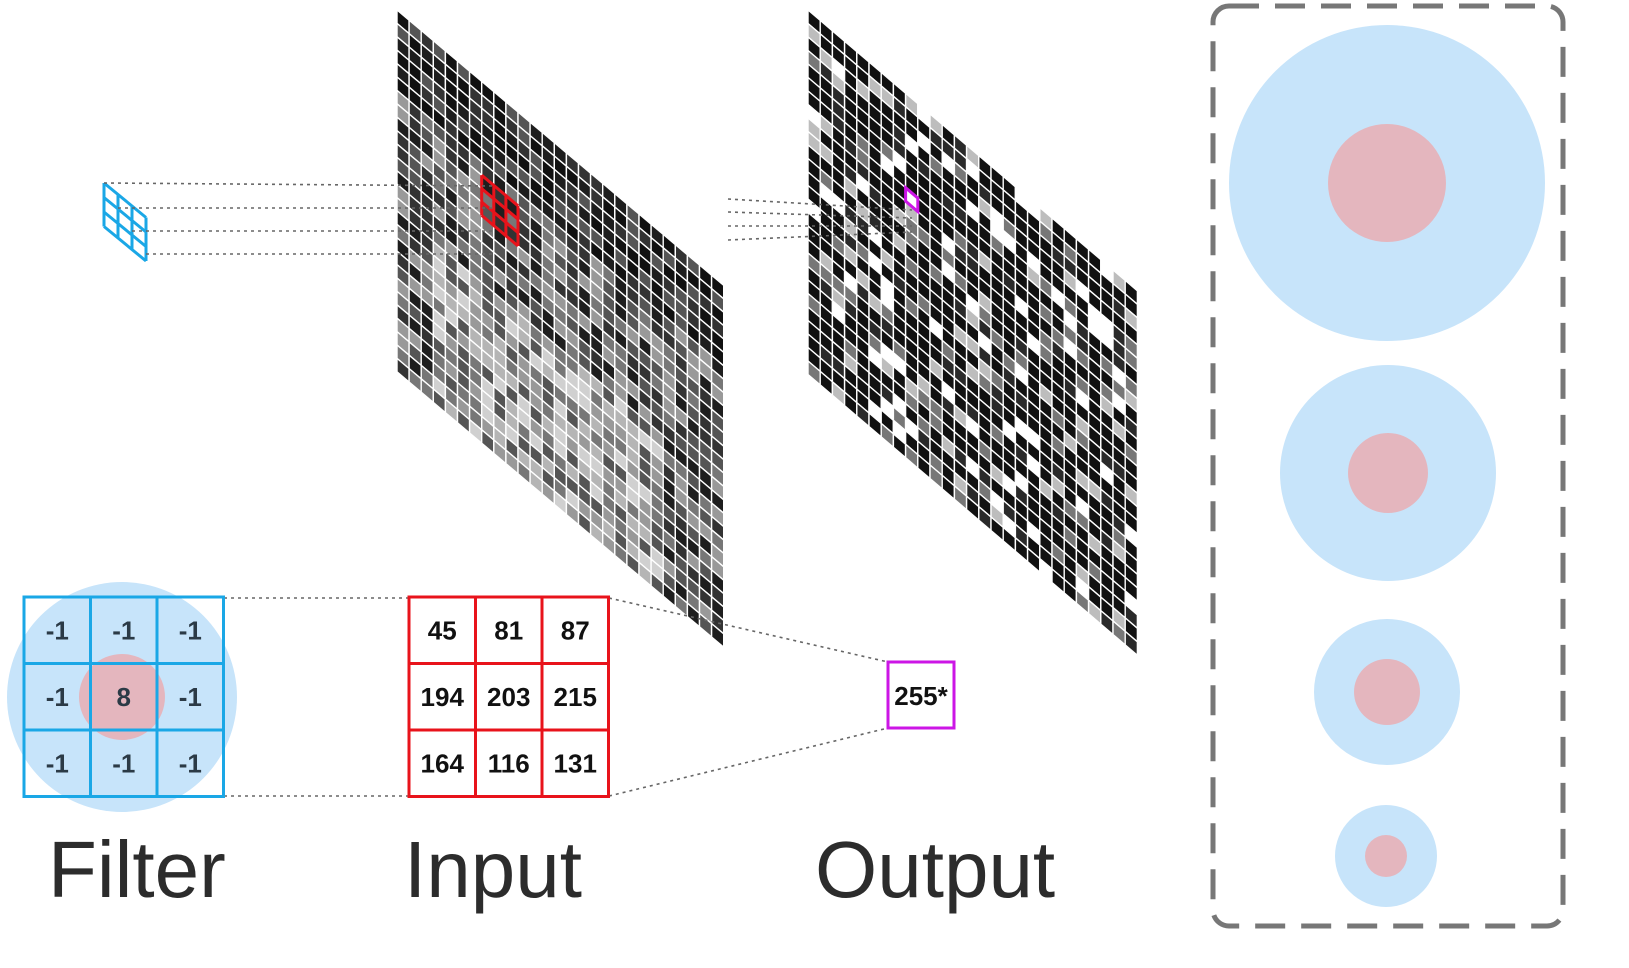 This screenshot has width=1629, height=968. What do you see at coordinates (442, 630) in the screenshot?
I see `input-value: 45` at bounding box center [442, 630].